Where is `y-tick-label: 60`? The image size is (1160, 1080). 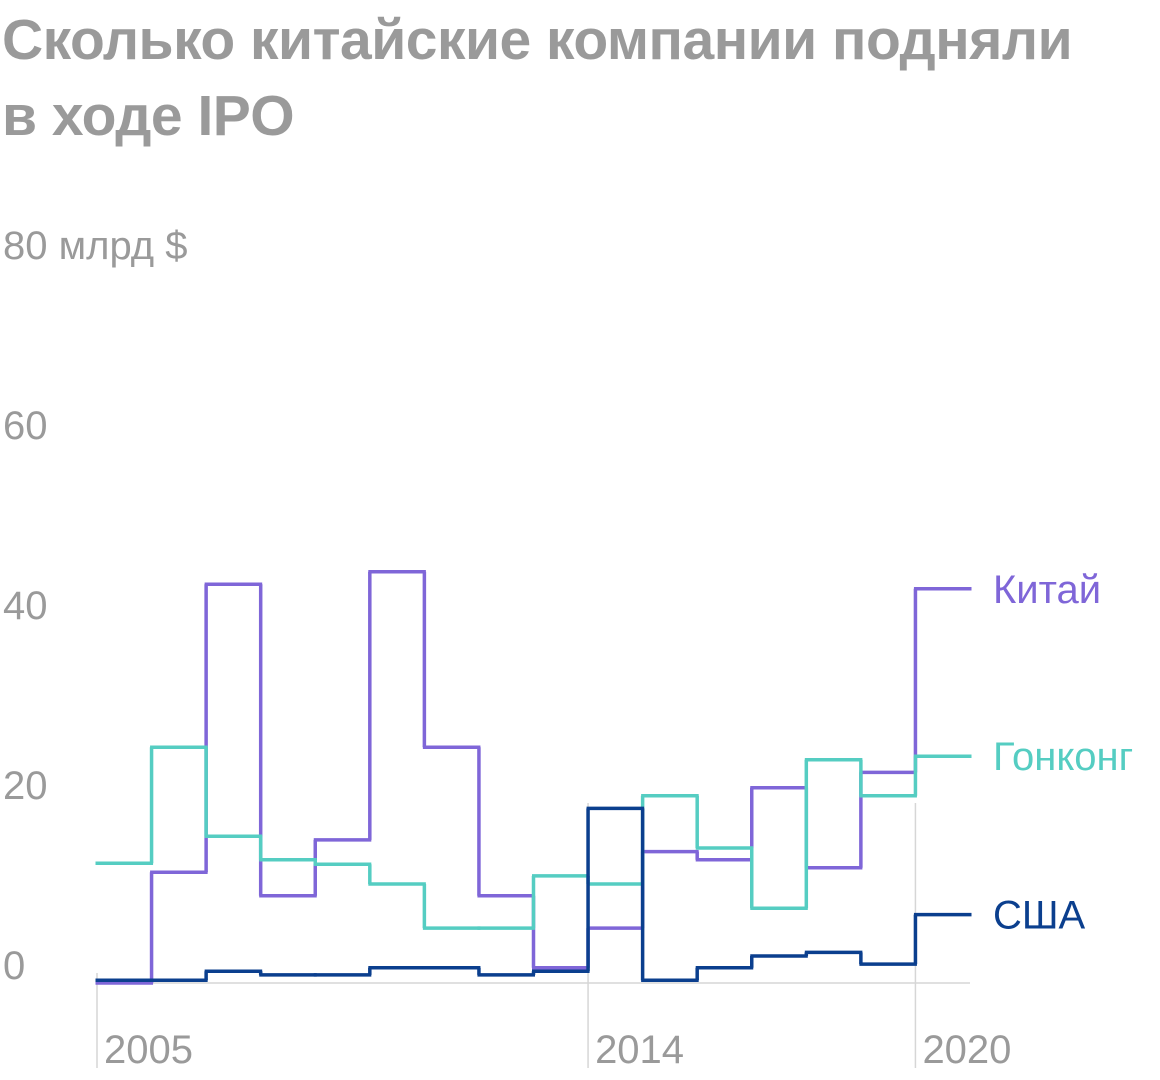
y-tick-label: 60 is located at coordinates (25, 426).